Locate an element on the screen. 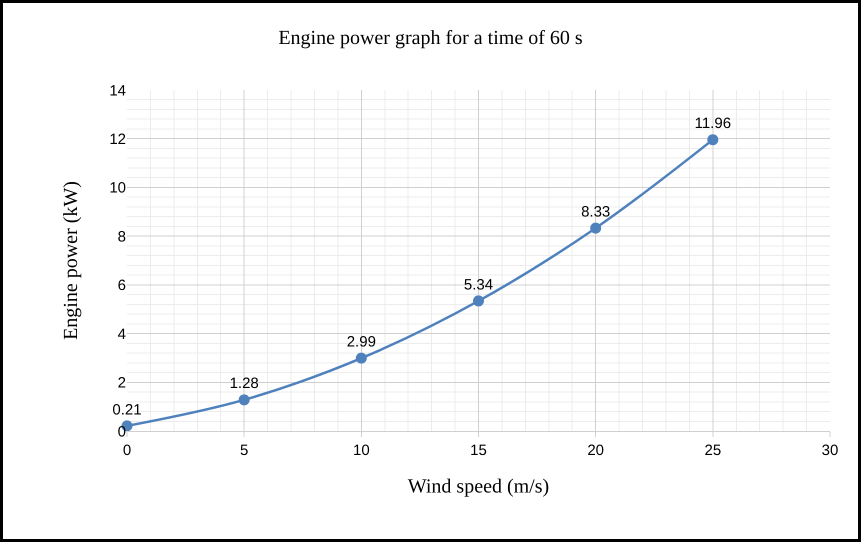  y-tick-label: 10 is located at coordinates (117, 188).